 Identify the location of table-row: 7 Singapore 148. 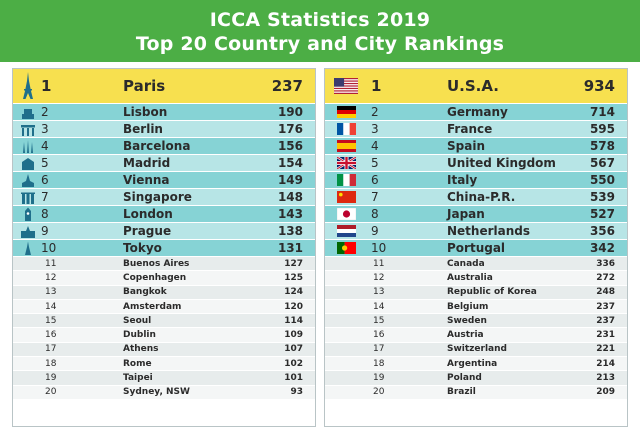
(164, 197).